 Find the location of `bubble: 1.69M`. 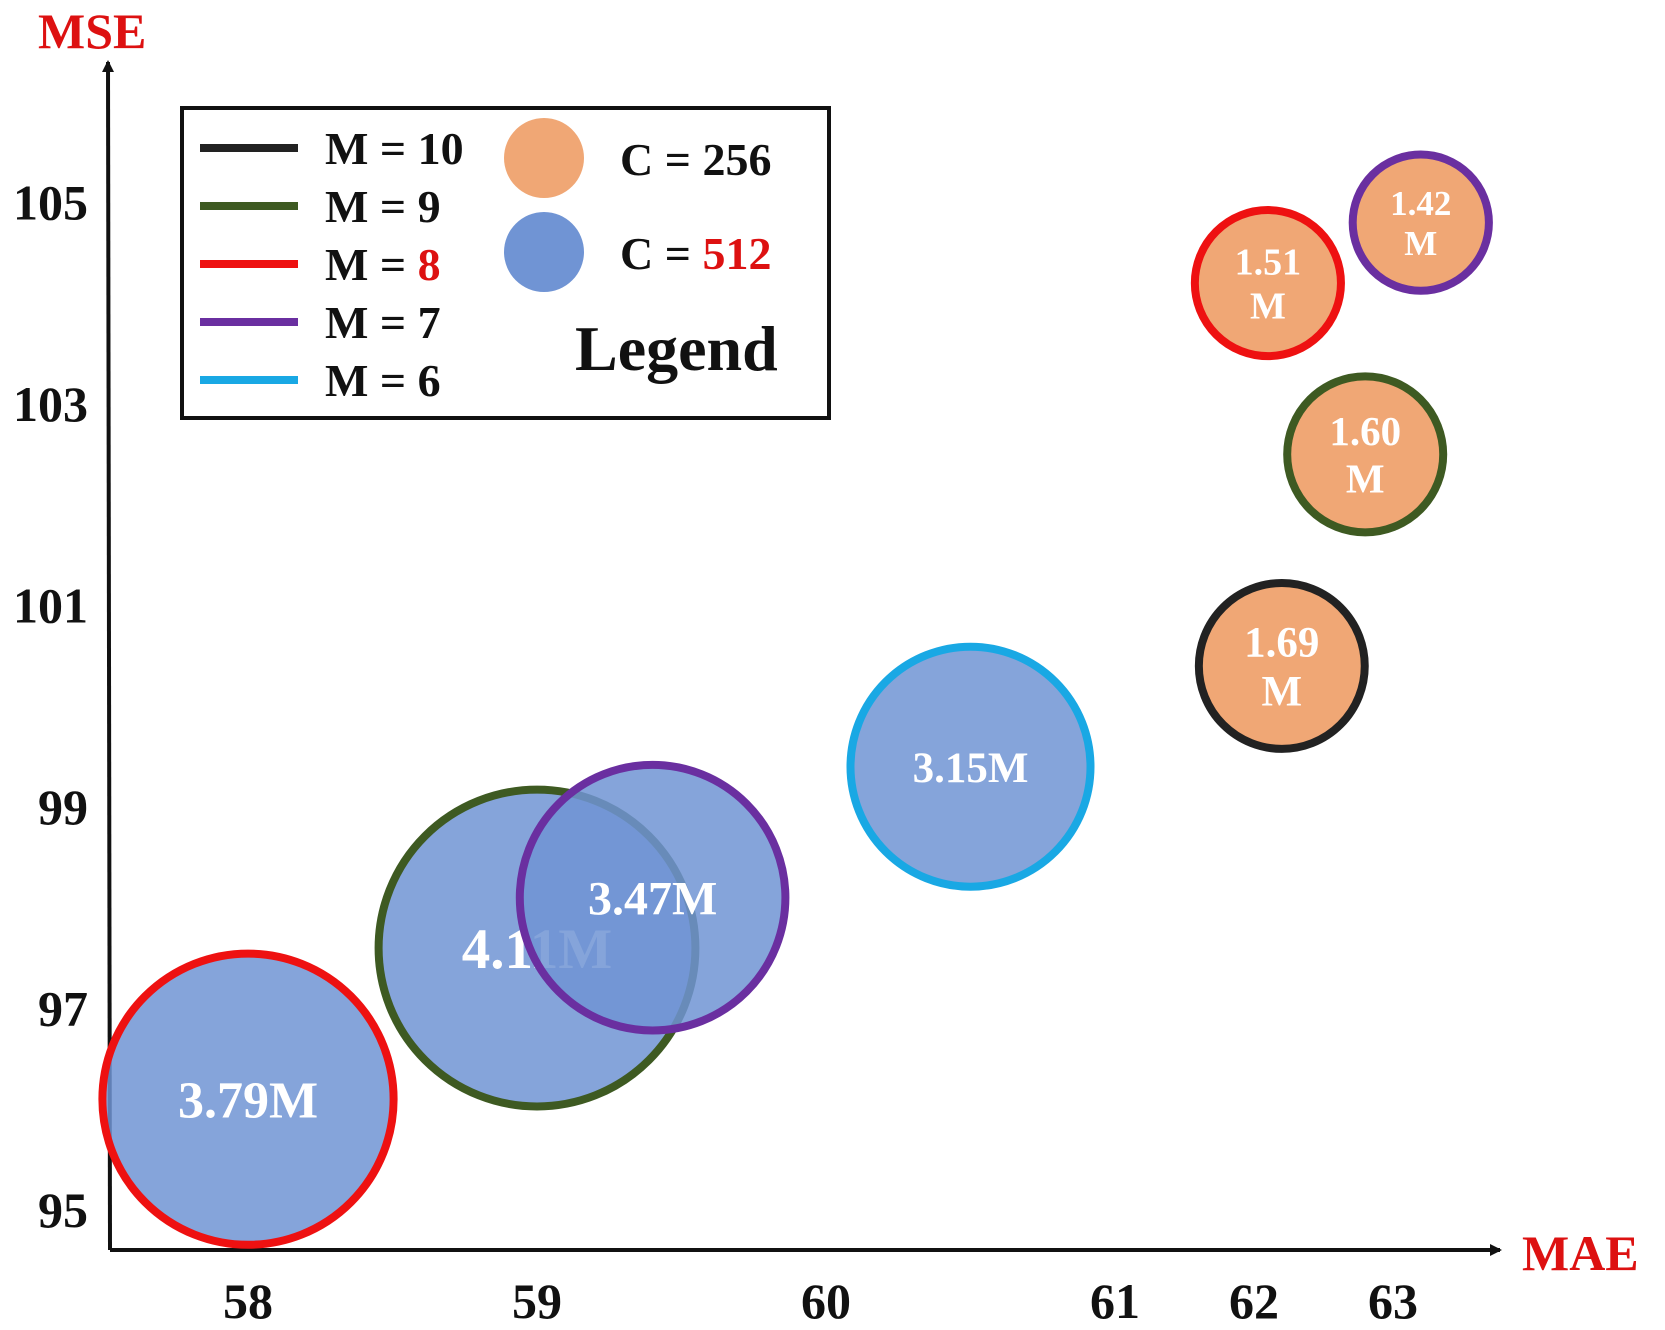

bubble: 1.69M is located at coordinates (1281, 666).